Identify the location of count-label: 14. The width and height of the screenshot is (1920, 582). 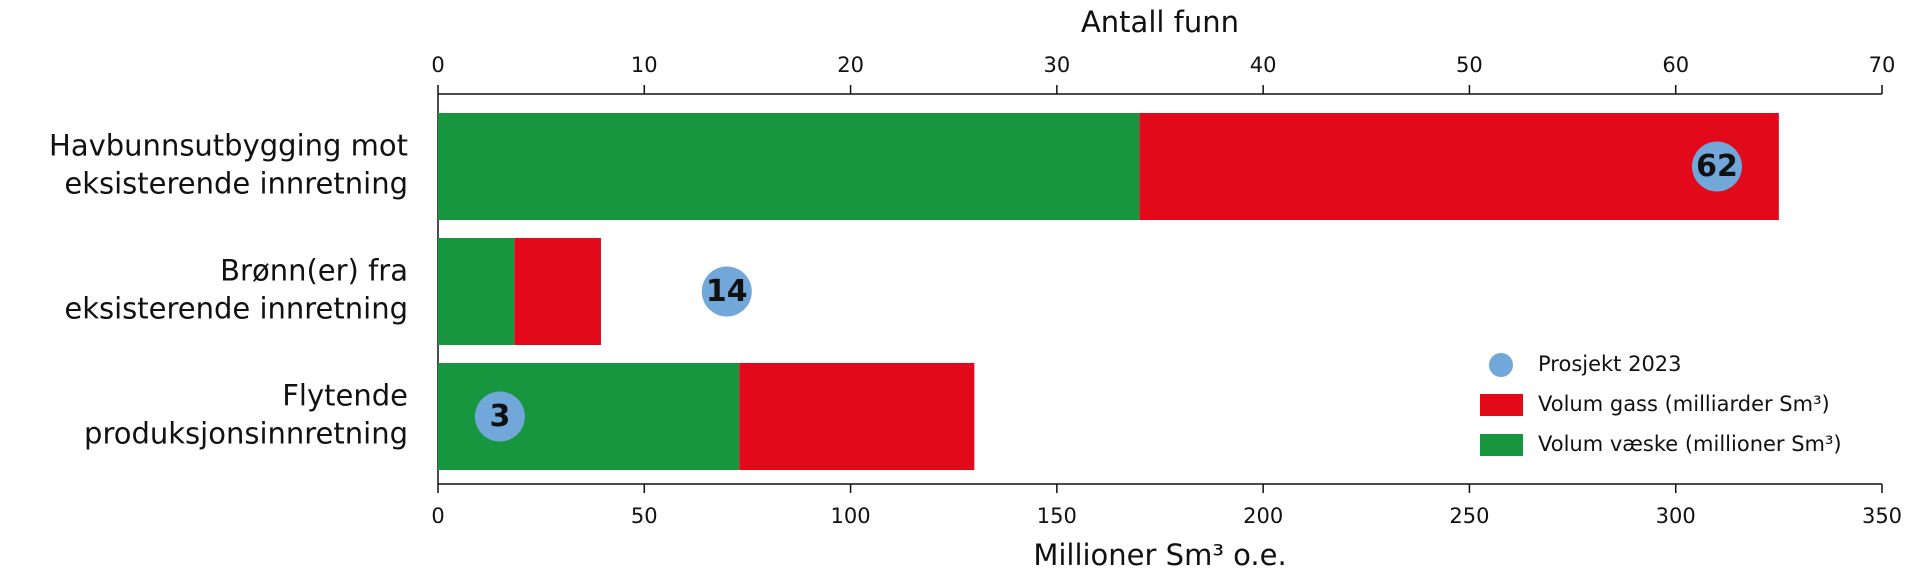
(727, 291).